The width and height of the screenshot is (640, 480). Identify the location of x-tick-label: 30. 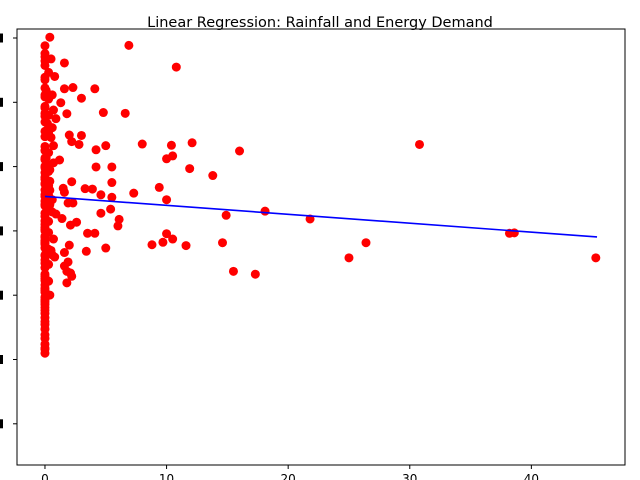
(409, 476).